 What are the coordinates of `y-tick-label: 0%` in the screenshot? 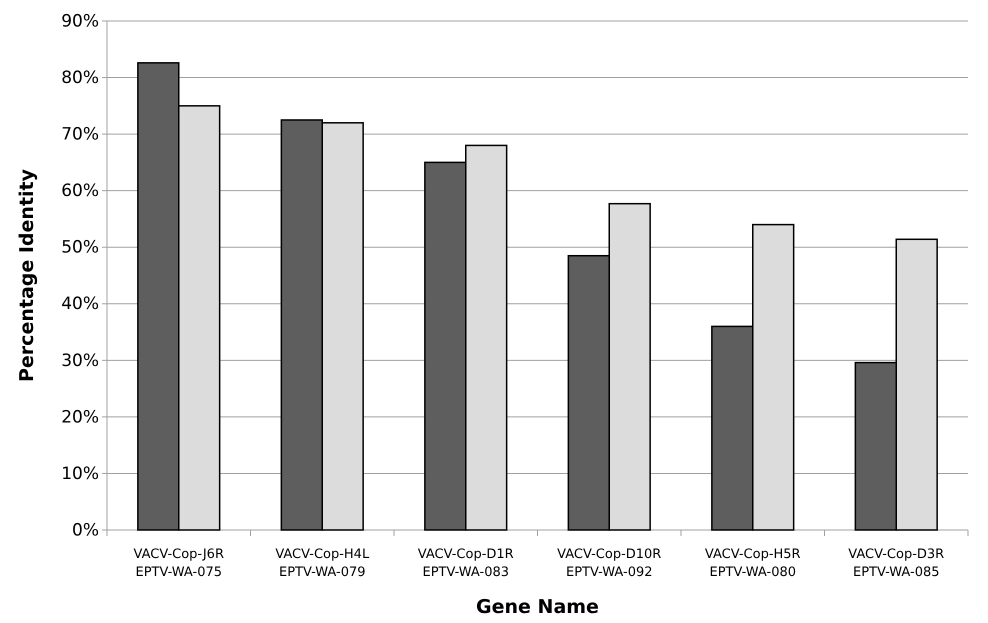 It's located at (85, 530).